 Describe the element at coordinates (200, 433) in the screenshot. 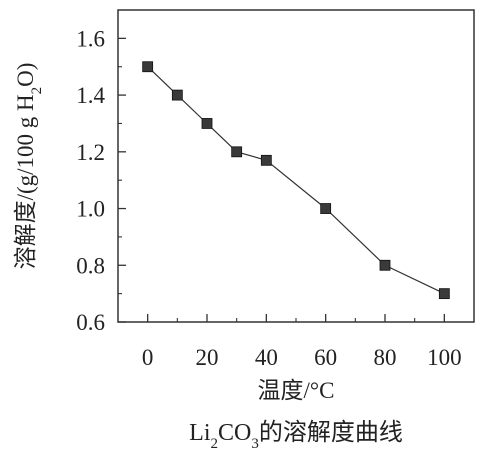

I see `caption-prefix: Li` at that location.